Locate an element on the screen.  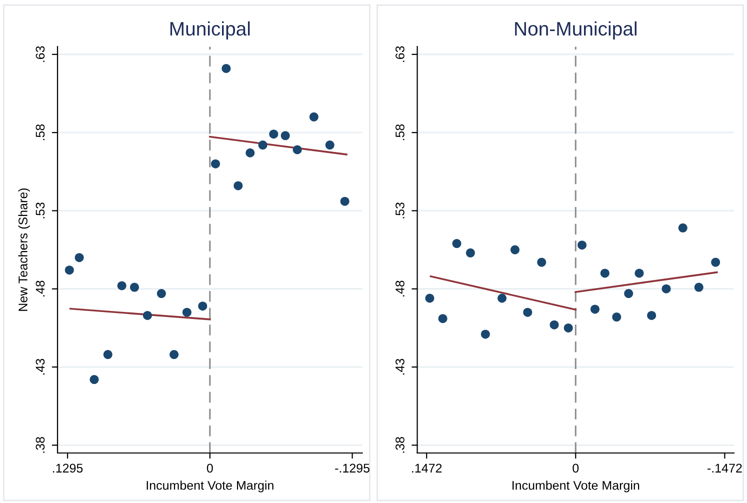
chart-title: Non-Municipal is located at coordinates (575, 30).